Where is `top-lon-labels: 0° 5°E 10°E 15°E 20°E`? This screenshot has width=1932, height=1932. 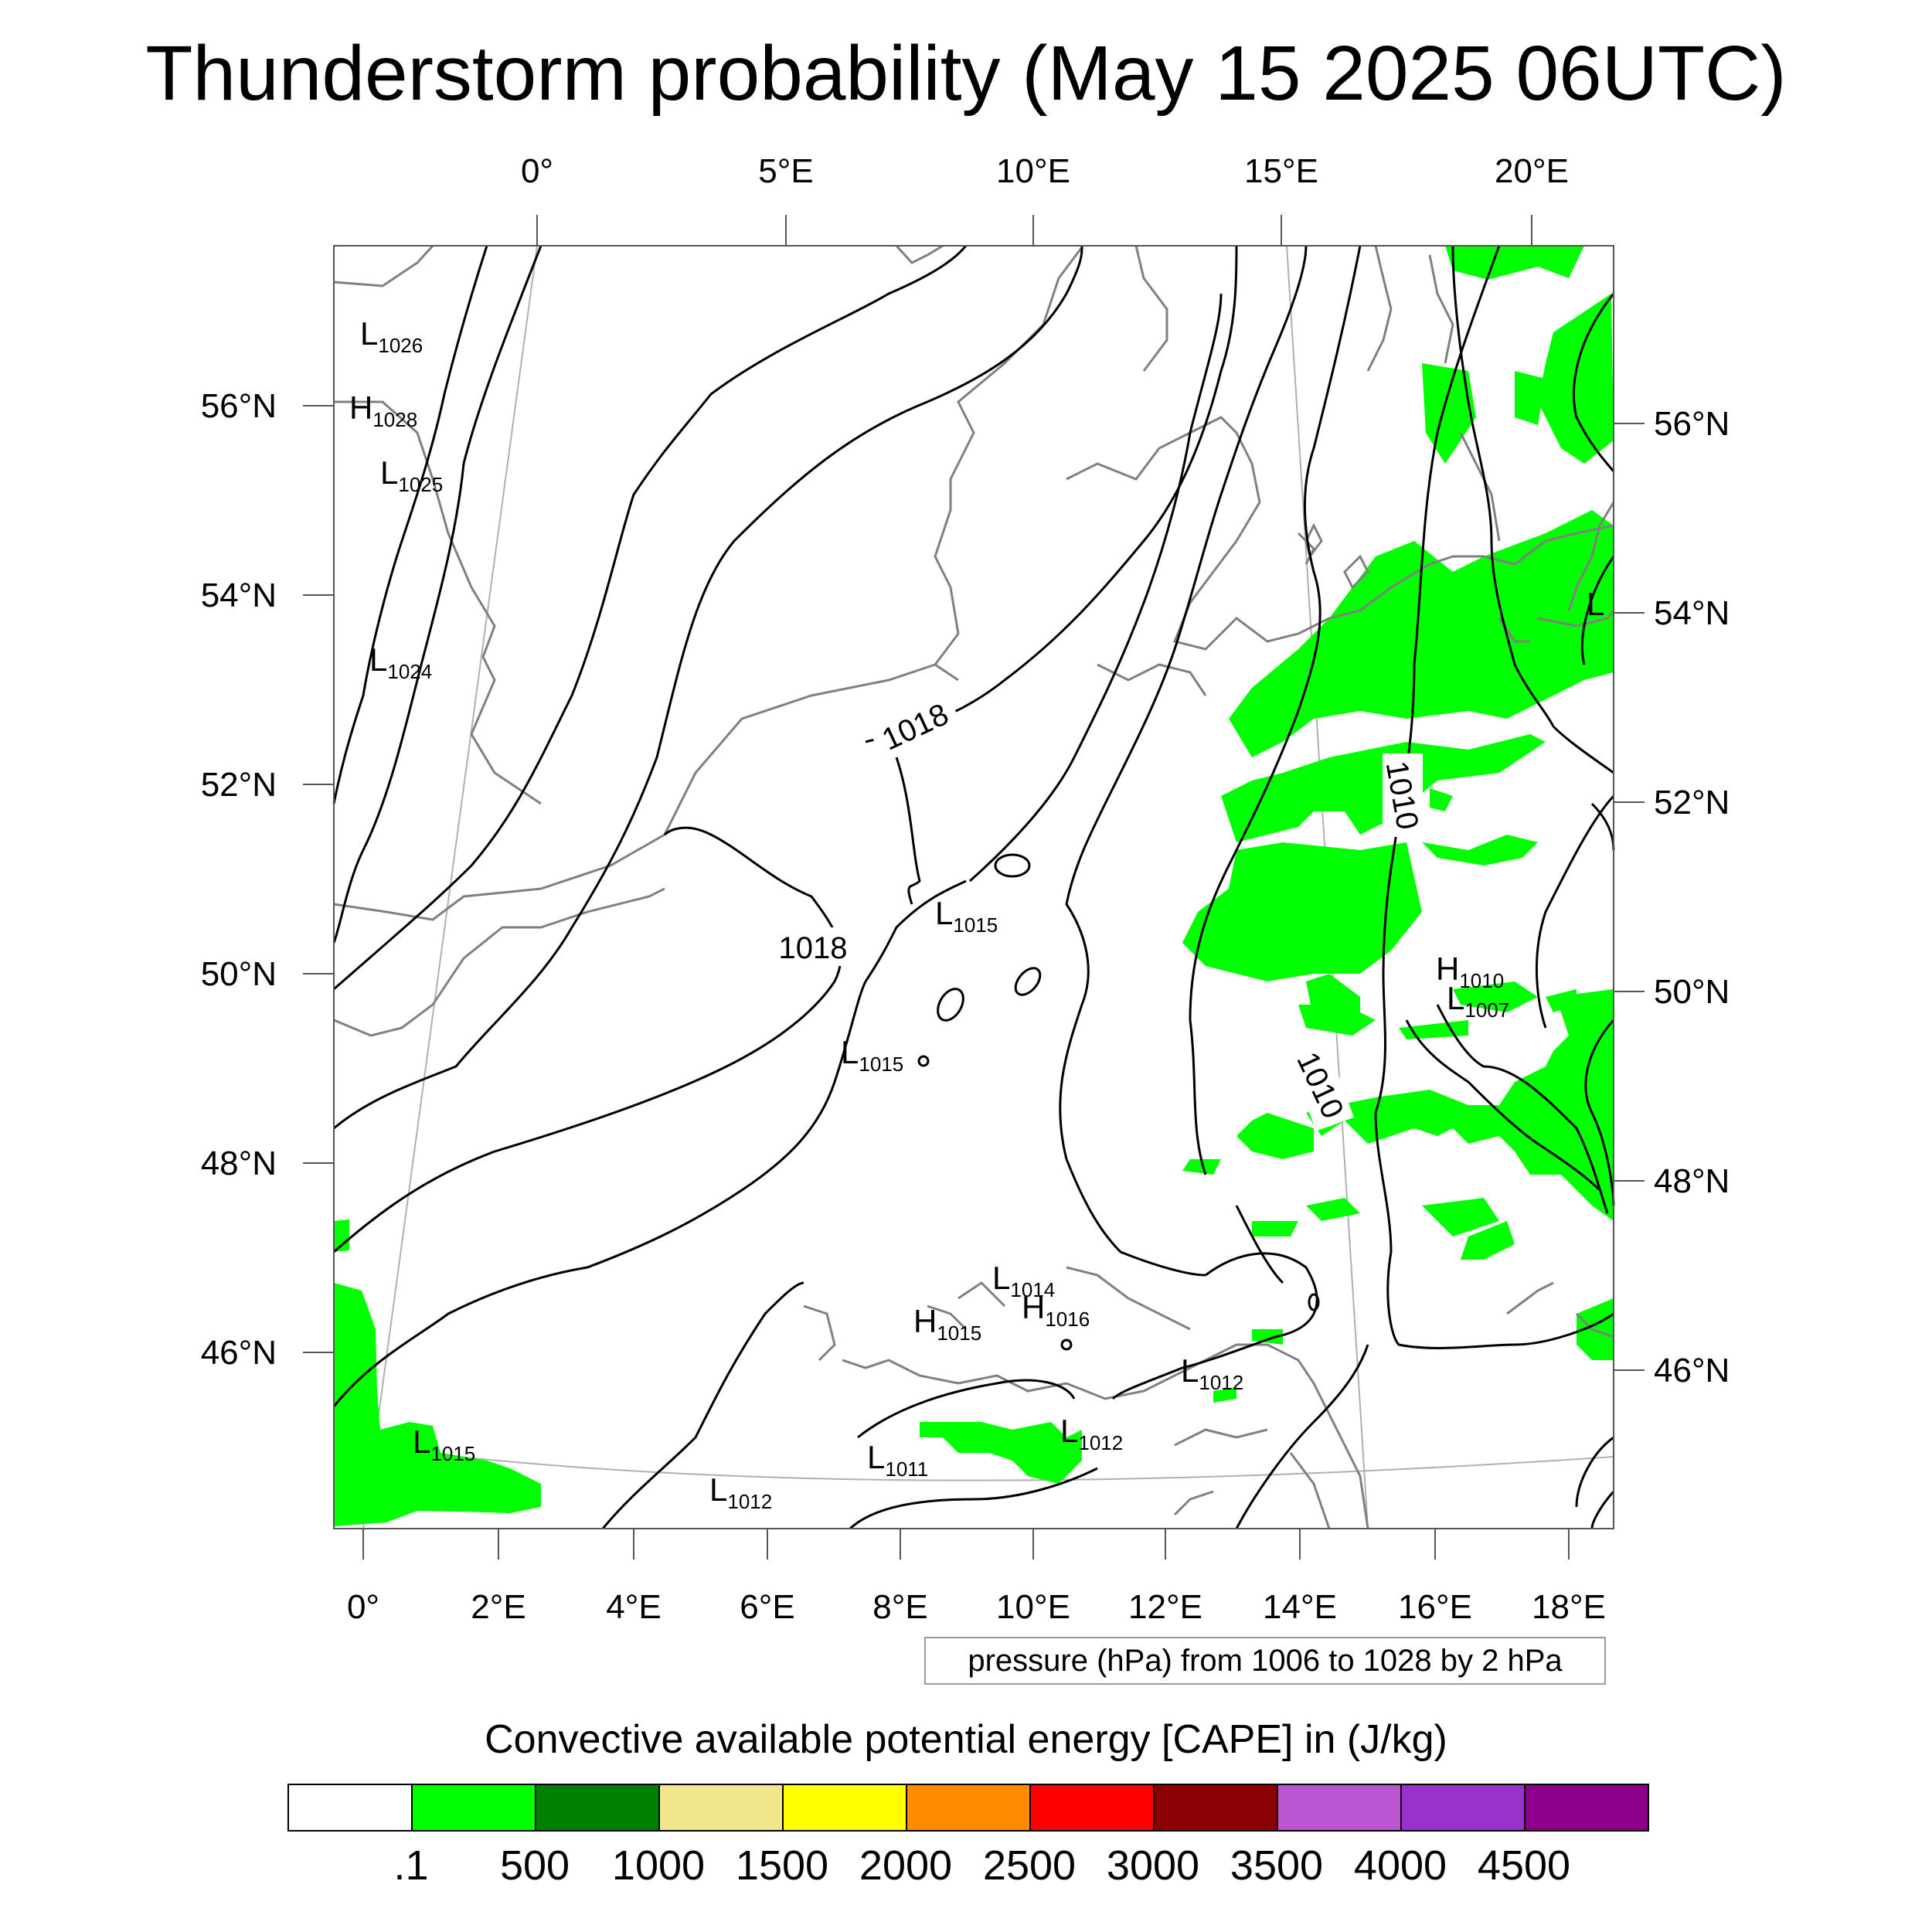
top-lon-labels: 0° 5°E 10°E 15°E 20°E is located at coordinates (1045, 171).